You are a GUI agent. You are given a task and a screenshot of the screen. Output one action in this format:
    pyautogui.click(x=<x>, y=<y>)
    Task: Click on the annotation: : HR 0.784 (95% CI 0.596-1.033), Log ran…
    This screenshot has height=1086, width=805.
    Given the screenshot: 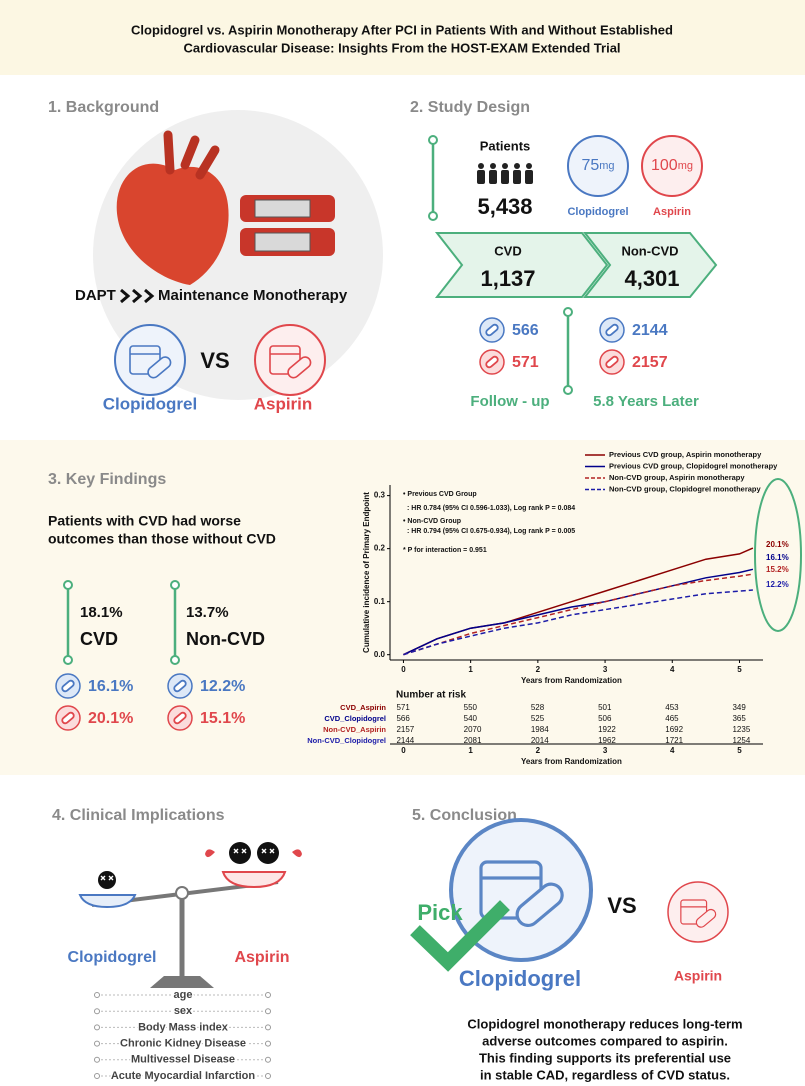 What is the action you would take?
    pyautogui.click(x=491, y=508)
    